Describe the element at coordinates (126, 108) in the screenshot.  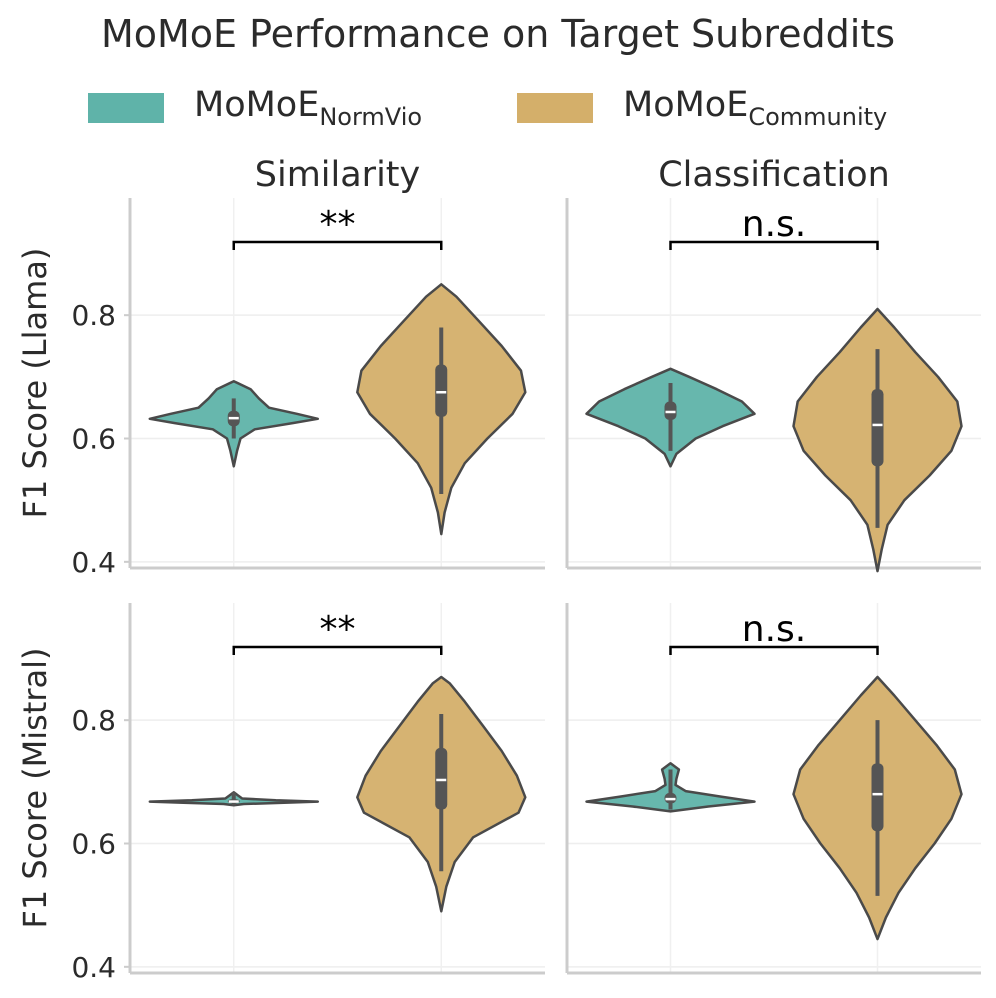
I see `legend-swatch-normvio` at that location.